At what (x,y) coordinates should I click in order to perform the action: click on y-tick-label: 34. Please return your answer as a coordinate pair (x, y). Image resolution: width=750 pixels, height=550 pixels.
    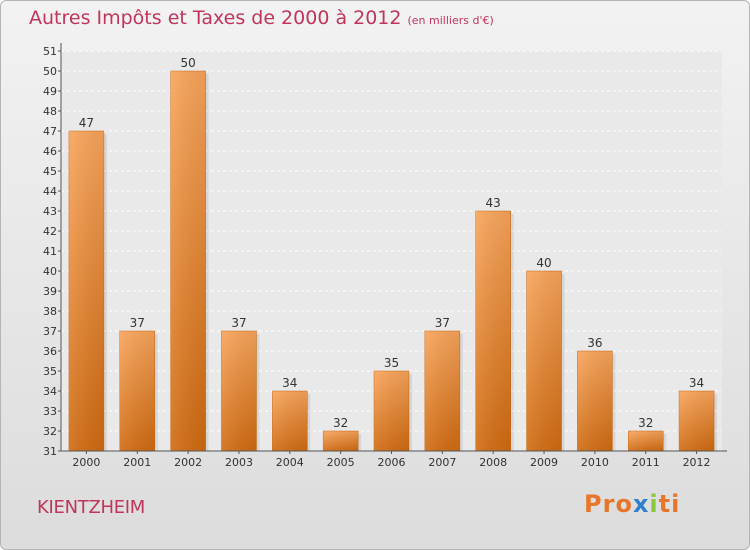
    Looking at the image, I should click on (50, 391).